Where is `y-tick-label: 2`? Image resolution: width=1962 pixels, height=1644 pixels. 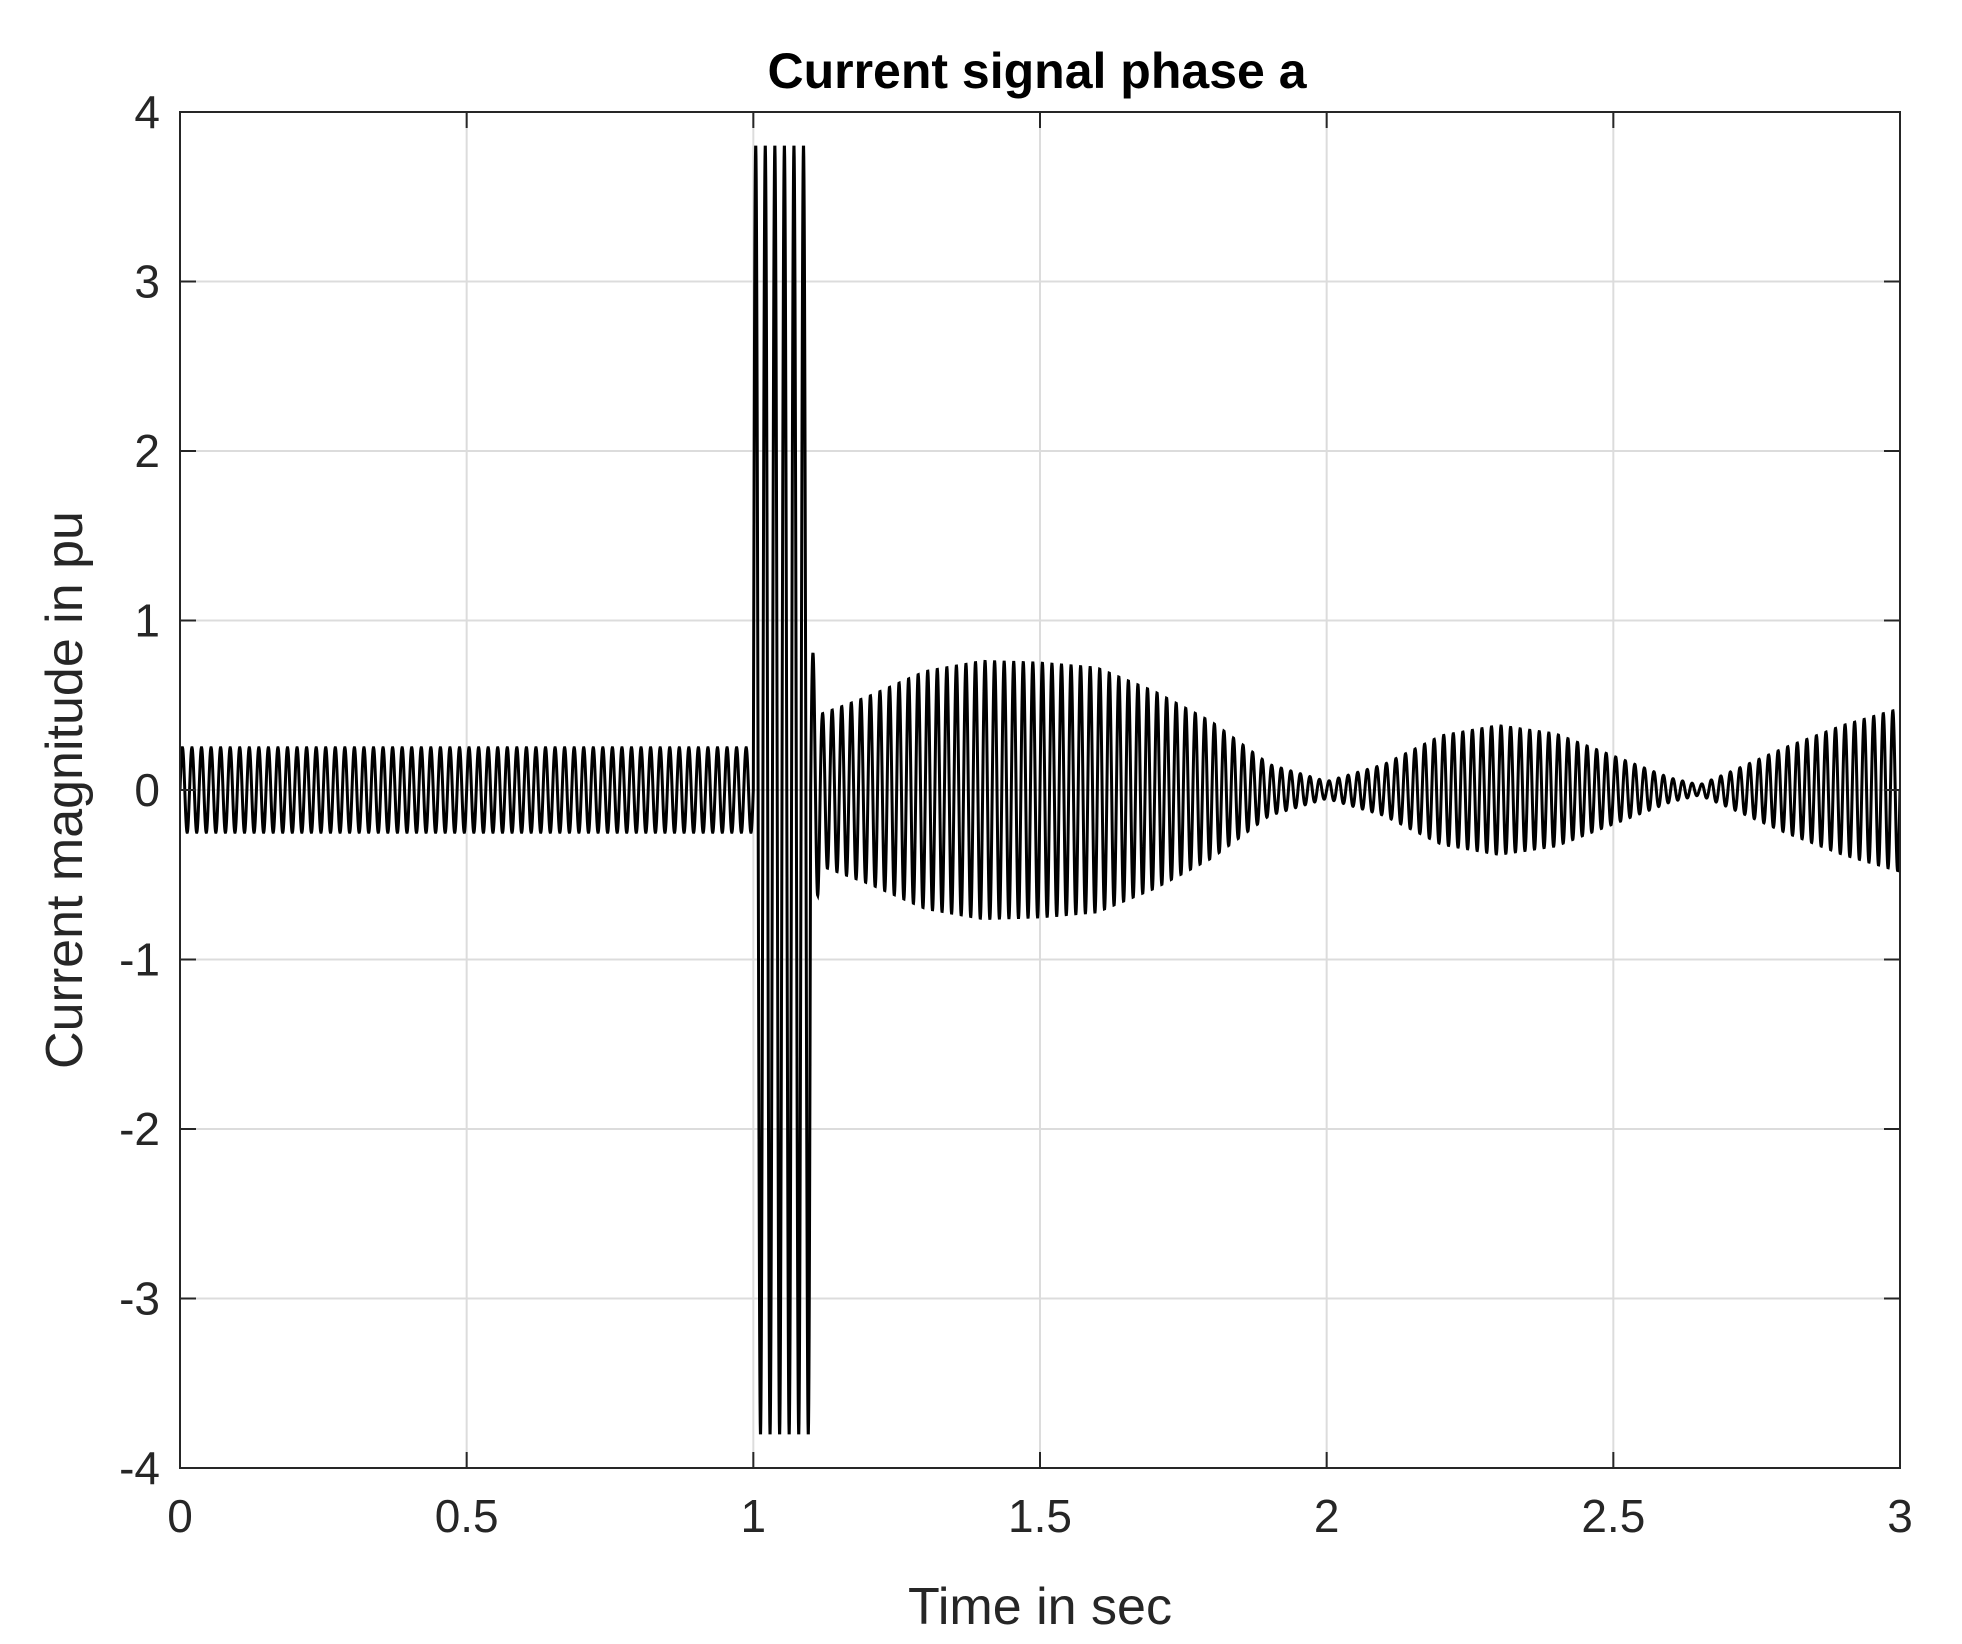 y-tick-label: 2 is located at coordinates (147, 451).